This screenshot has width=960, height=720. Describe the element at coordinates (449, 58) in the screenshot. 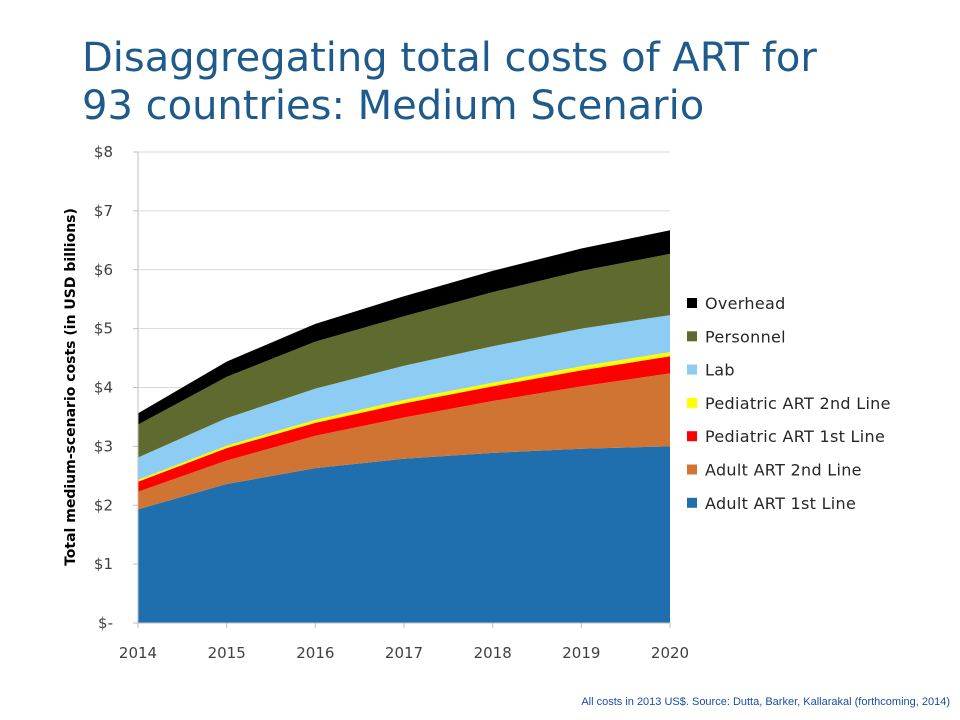

I see `slide-title-line-1: Disaggregating total costs of ART for` at that location.